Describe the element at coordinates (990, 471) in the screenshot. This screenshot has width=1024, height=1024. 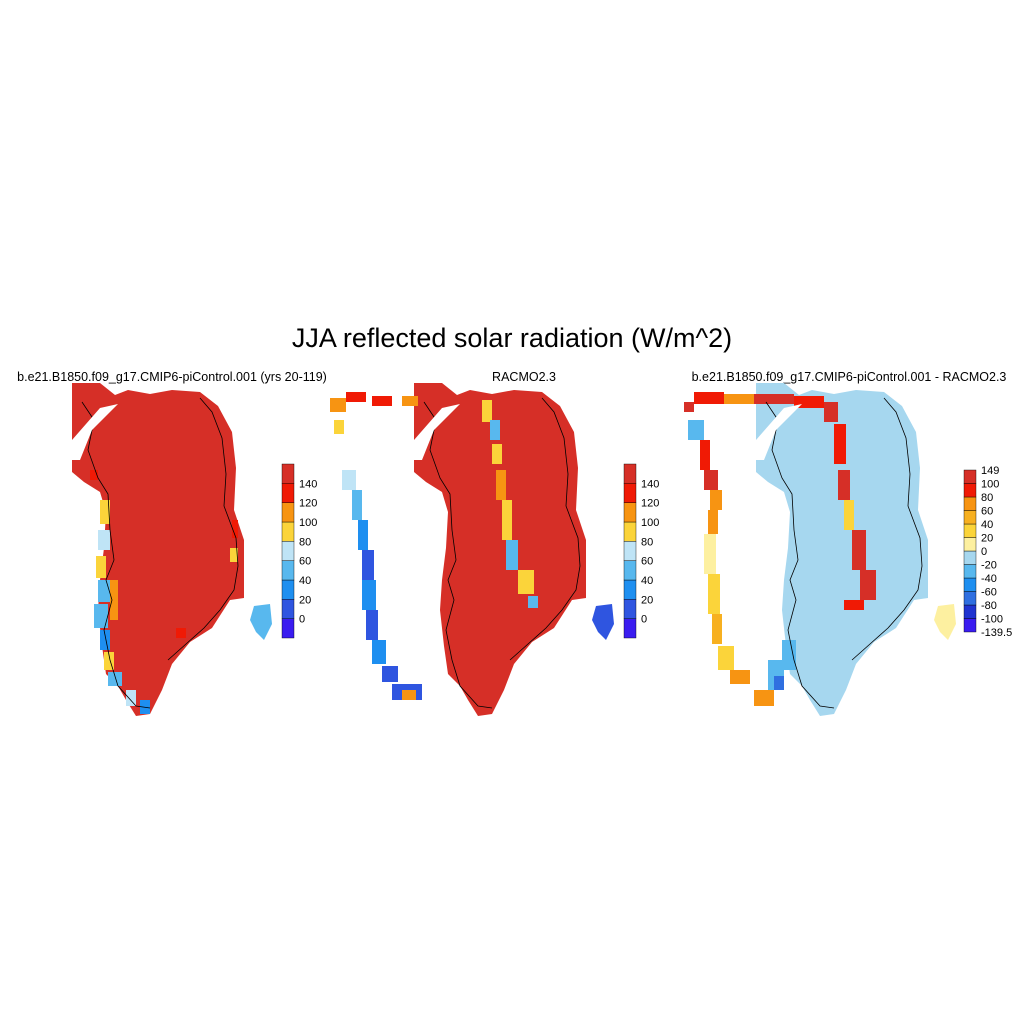
I see `colorbar-tick-label: 149` at that location.